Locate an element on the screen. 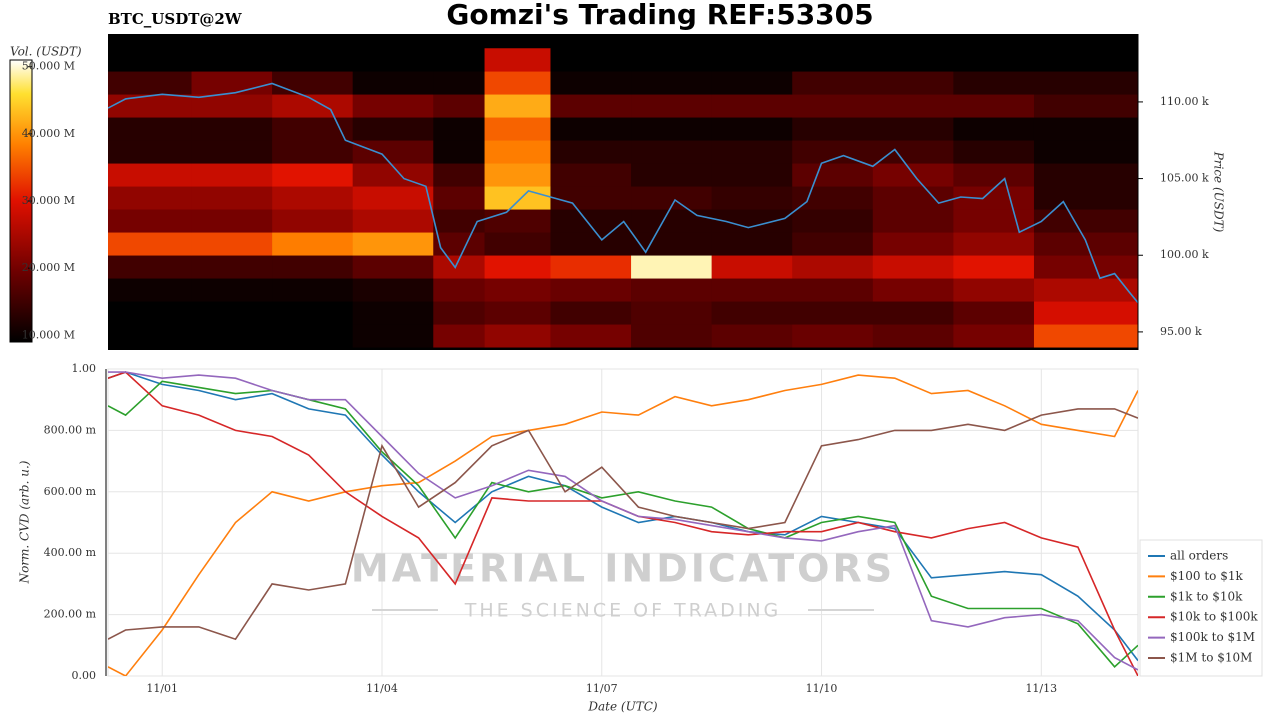 This screenshot has width=1280, height=720. colorbar-tick-label: 20.000 M is located at coordinates (48, 267).